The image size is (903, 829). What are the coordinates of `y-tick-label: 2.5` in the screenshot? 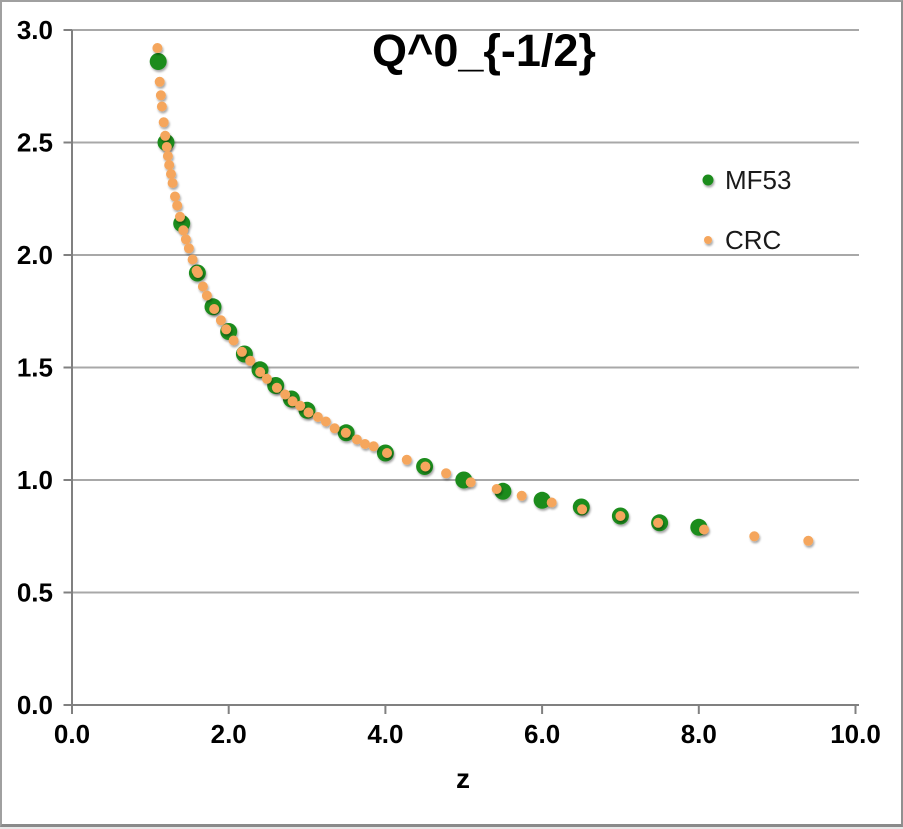 It's located at (35, 143).